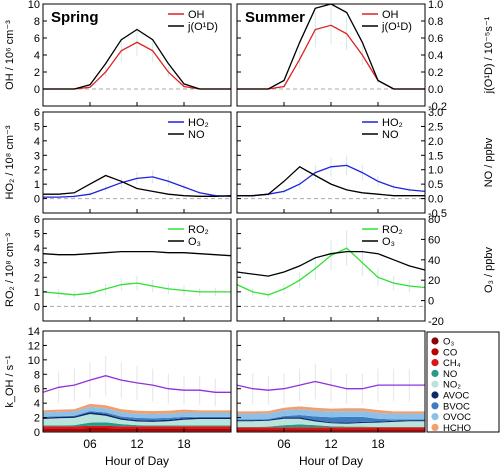 The width and height of the screenshot is (500, 471). I want to click on y-tick-label-right: 0, so click(431, 302).